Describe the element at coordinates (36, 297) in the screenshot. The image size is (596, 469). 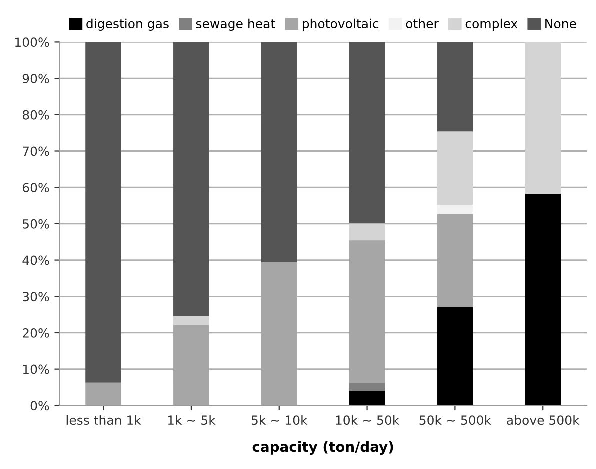
I see `y-tick-label: 30%` at that location.